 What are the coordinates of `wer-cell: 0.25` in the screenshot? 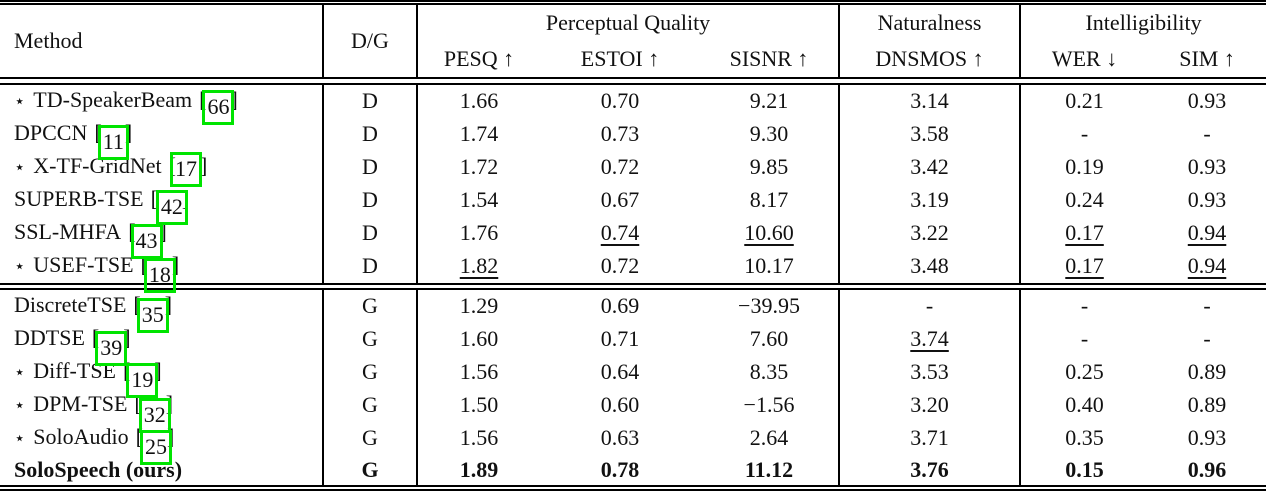 It's located at (1084, 372).